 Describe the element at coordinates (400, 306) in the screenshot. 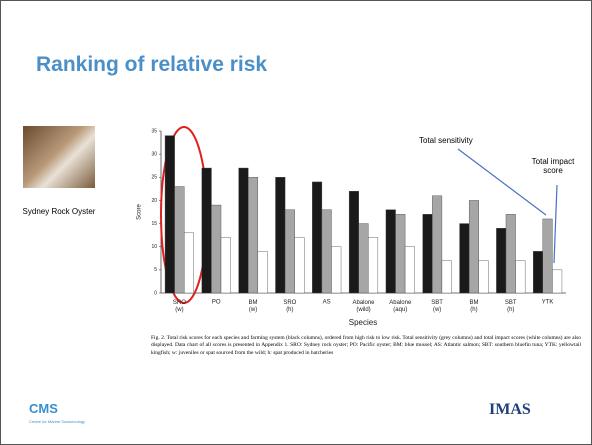

I see `x-tick-label: Abalone (aqu)` at that location.